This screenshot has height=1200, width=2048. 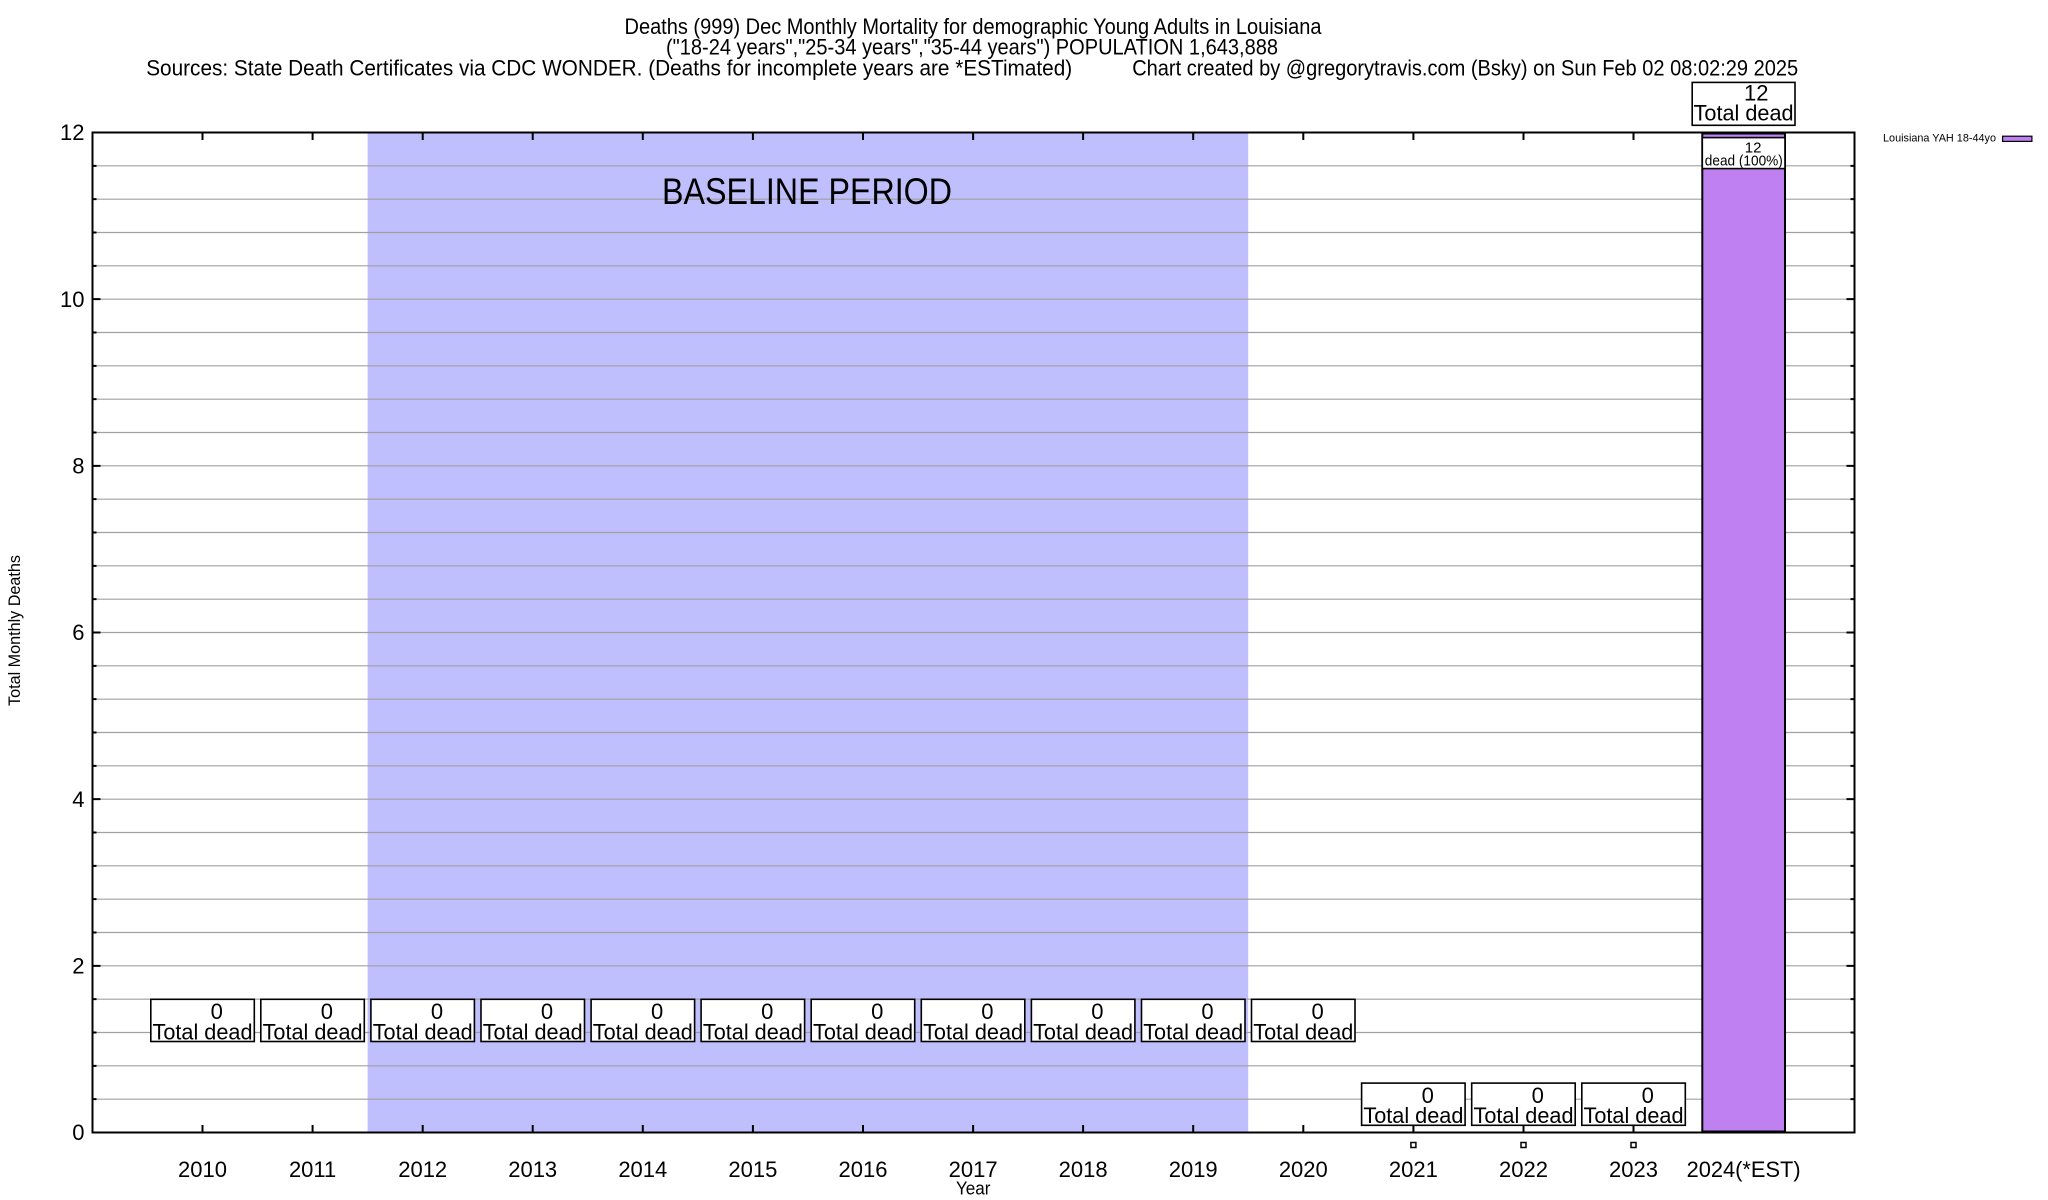 What do you see at coordinates (1413, 1169) in the screenshot?
I see `svg-text: 2021` at bounding box center [1413, 1169].